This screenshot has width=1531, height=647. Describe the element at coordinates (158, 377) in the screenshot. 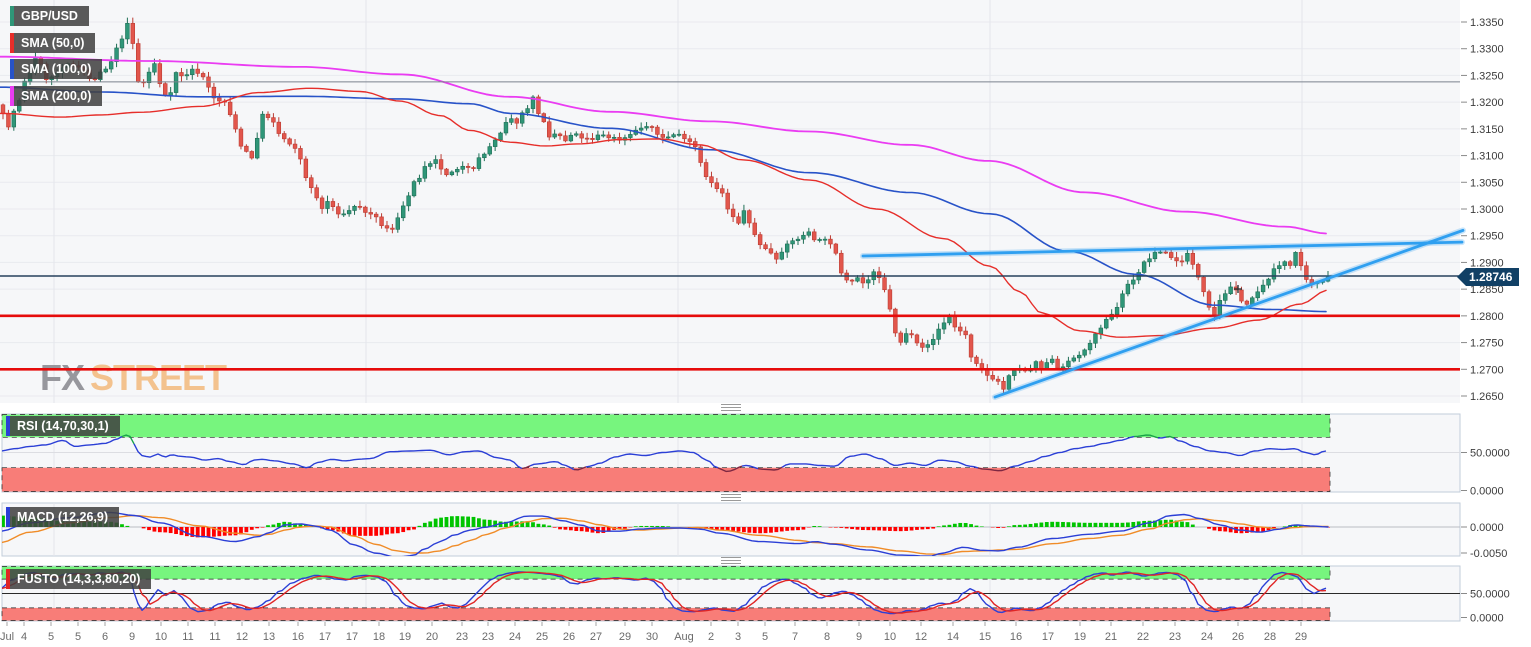

I see `fxstreet-watermark-street: STREET` at that location.